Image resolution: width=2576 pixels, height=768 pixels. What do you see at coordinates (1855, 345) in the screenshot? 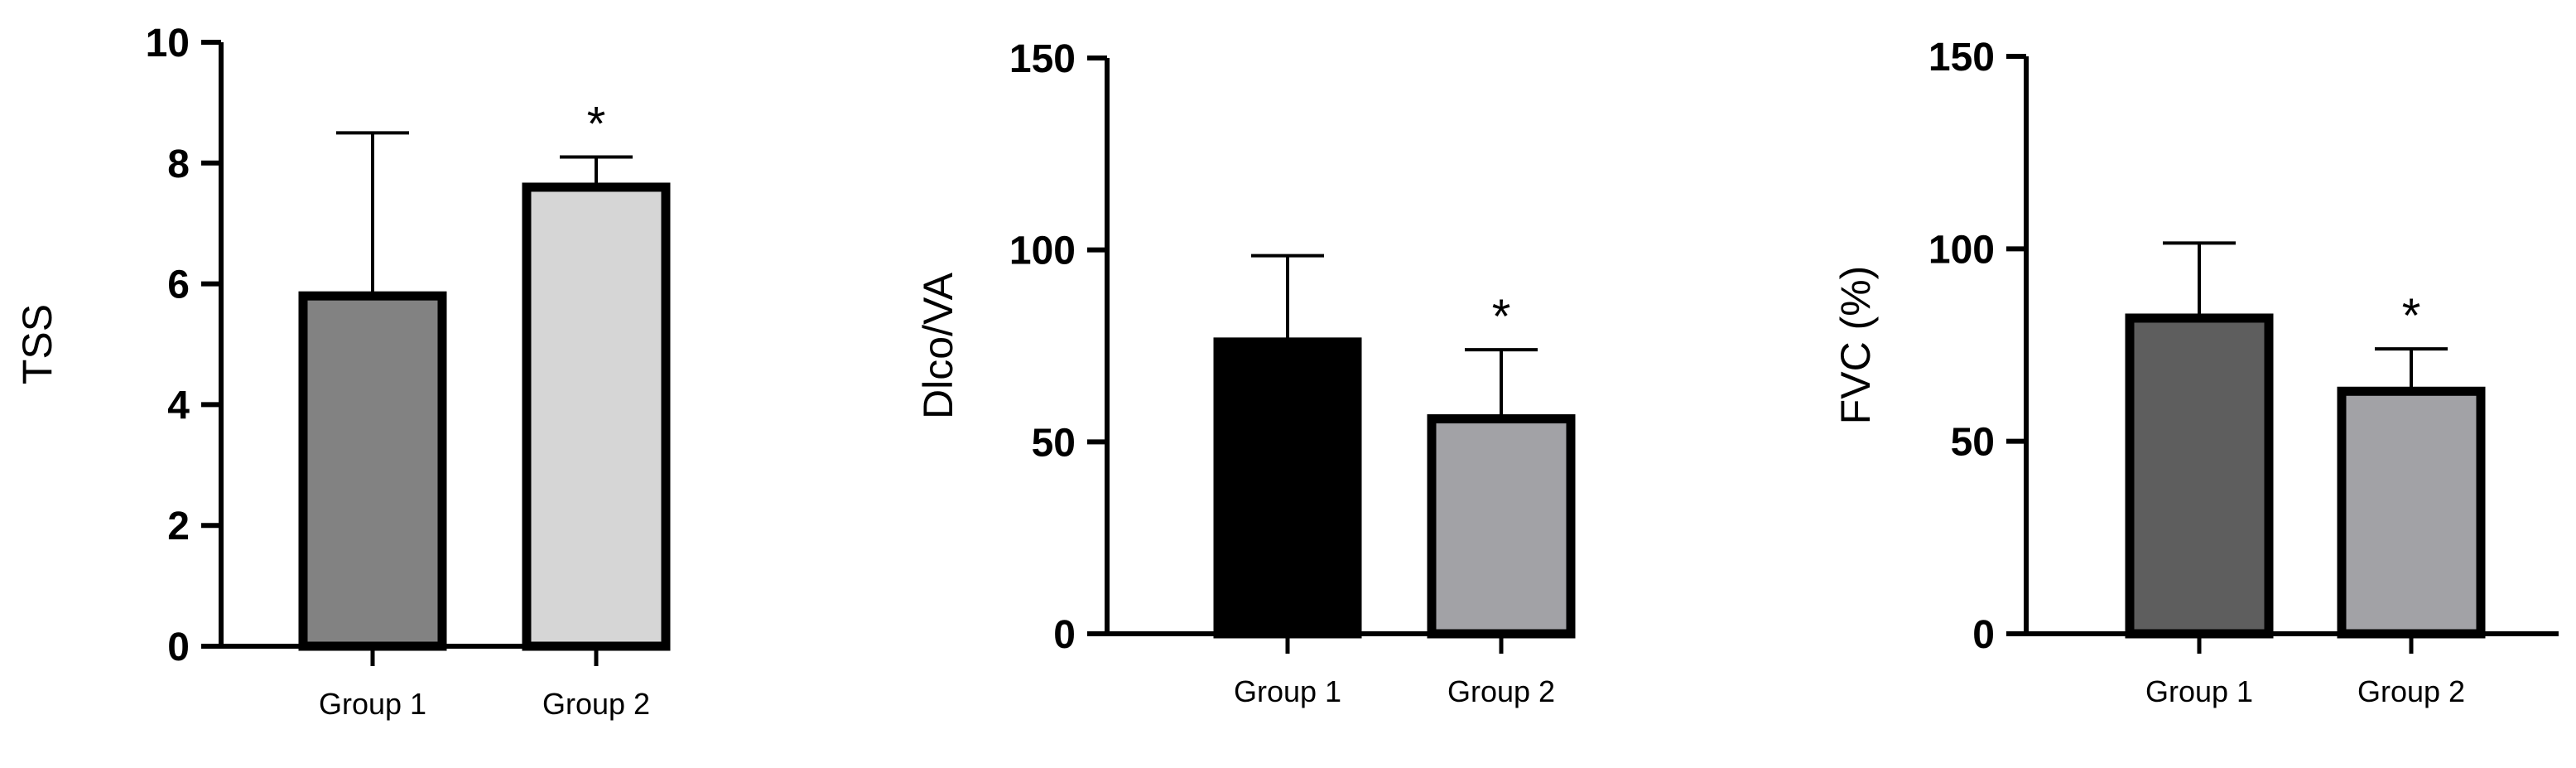
I see `y-axis-title: FVC (%)` at bounding box center [1855, 345].